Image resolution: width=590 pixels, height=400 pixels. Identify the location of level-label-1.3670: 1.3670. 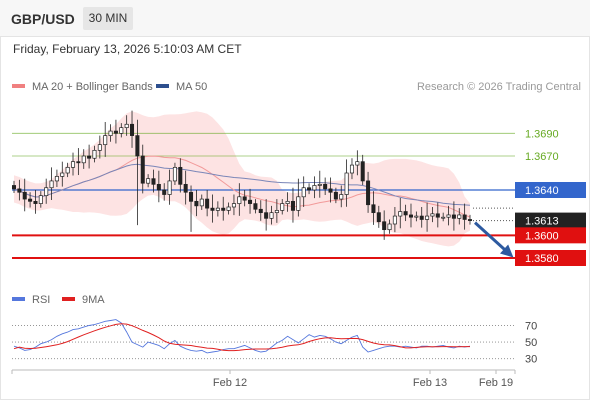
(542, 157).